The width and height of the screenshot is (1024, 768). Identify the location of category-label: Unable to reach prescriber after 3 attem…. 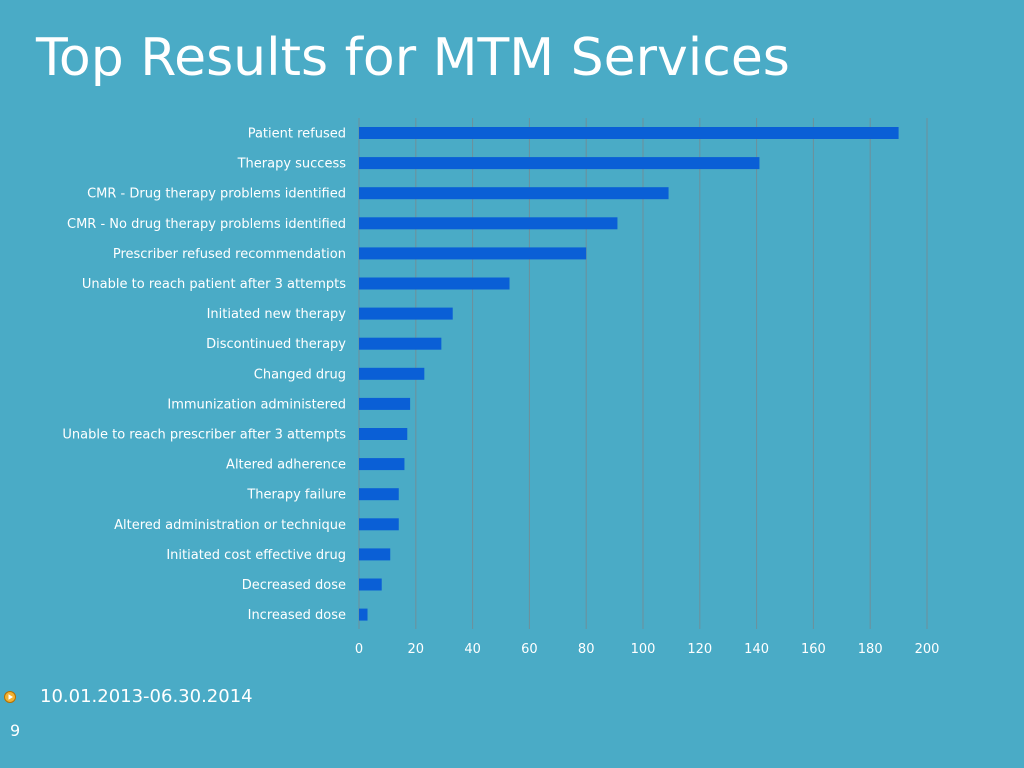
(204, 435).